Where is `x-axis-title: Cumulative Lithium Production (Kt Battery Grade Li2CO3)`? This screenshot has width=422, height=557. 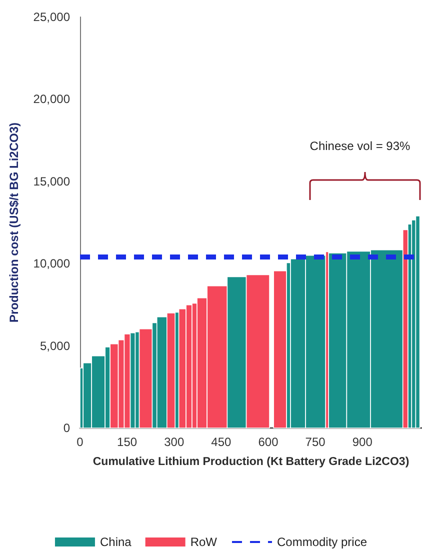 x-axis-title: Cumulative Lithium Production (Kt Battery Grade Li2CO3) is located at coordinates (251, 462).